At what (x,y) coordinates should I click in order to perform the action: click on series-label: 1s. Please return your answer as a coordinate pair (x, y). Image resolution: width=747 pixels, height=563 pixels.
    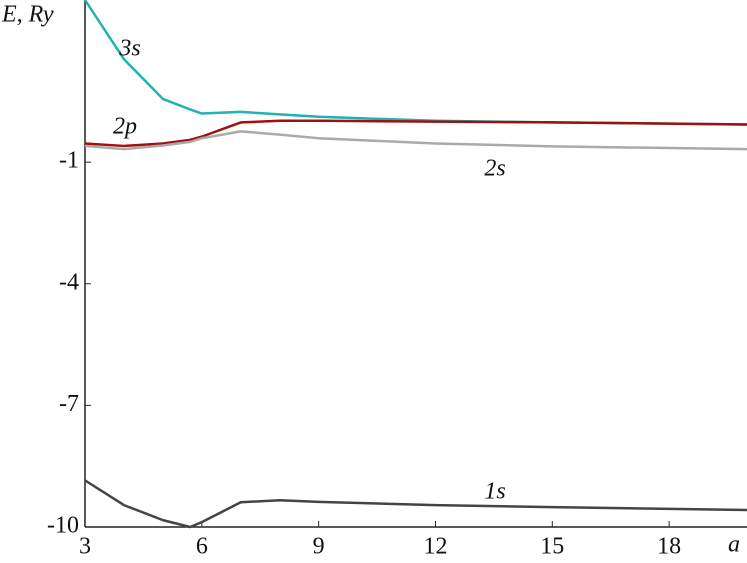
    Looking at the image, I should click on (494, 492).